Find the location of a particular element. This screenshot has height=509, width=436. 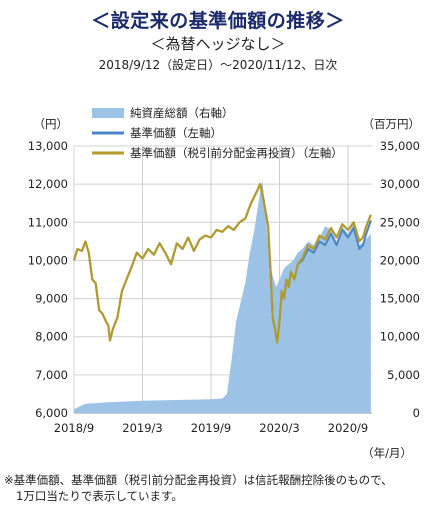

x-unit: （年/月） is located at coordinates (387, 453).